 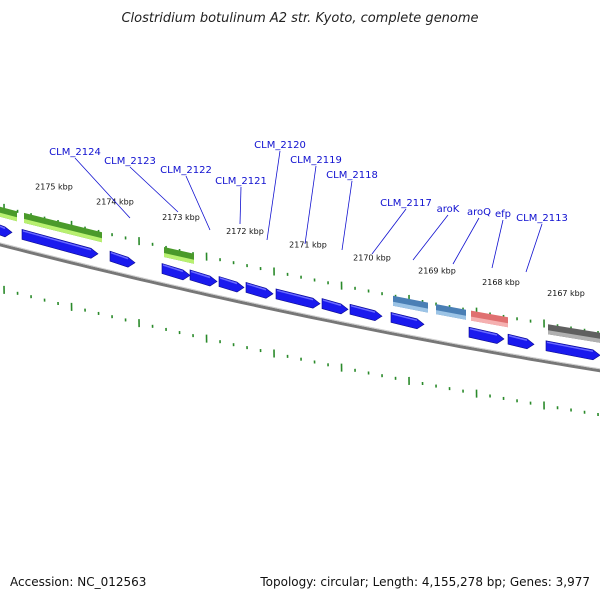 What do you see at coordinates (308, 245) in the screenshot?
I see `kbp-label: 2171 kbp` at bounding box center [308, 245].